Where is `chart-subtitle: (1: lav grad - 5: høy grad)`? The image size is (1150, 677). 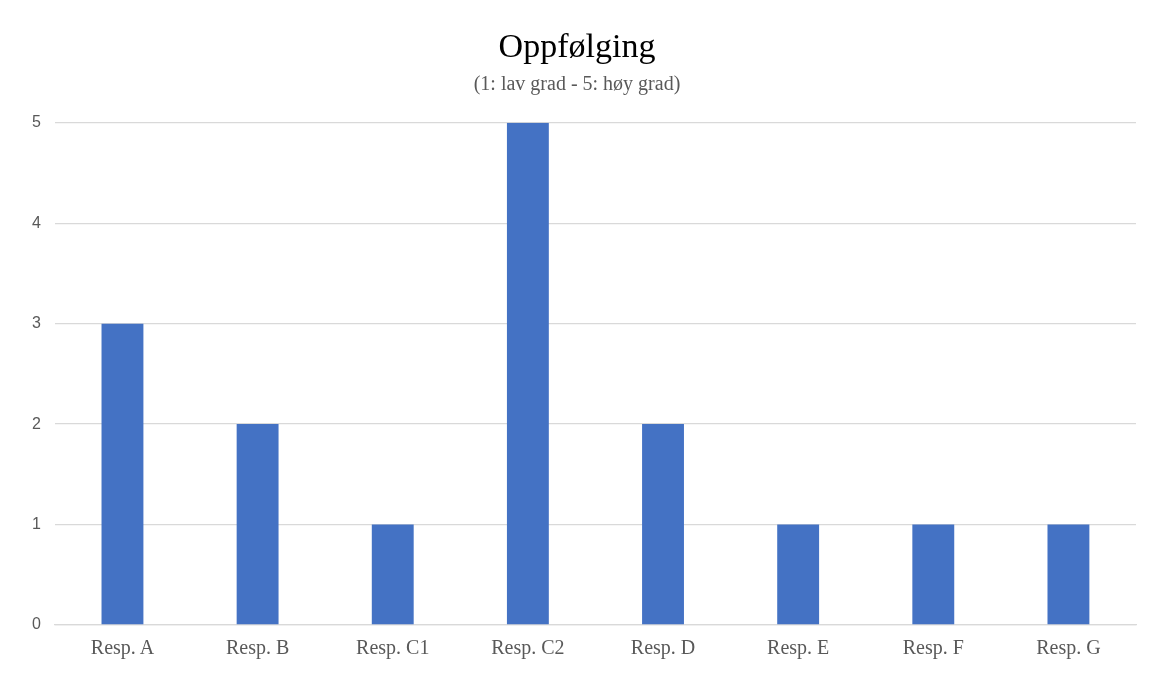
chart-subtitle: (1: lav grad - 5: høy grad) is located at coordinates (577, 84).